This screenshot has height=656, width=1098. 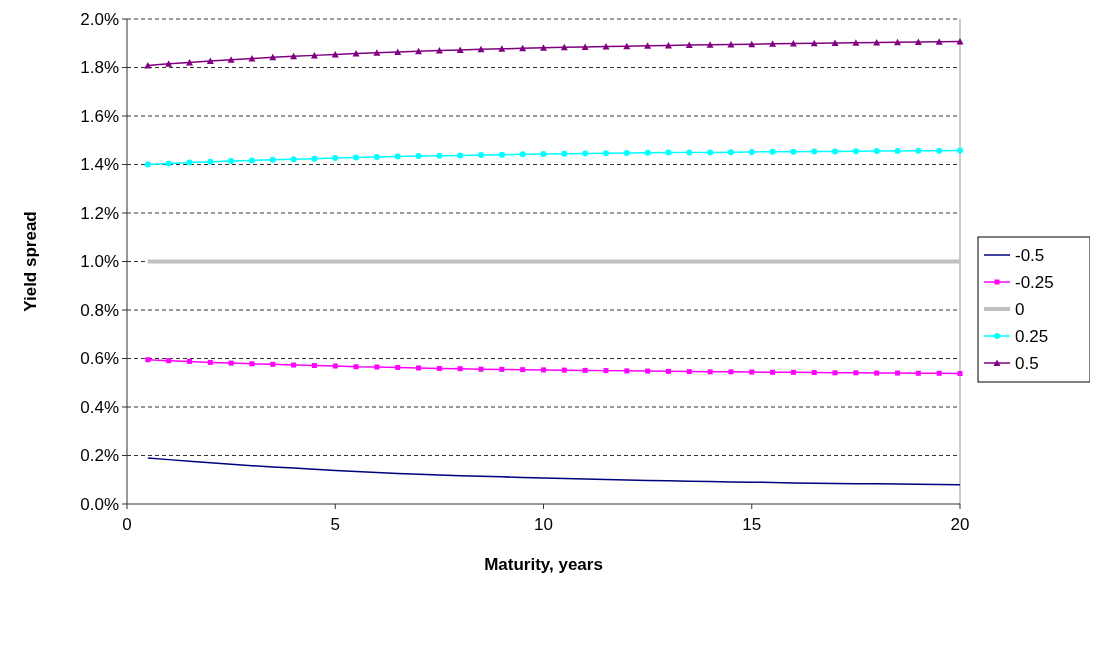 I want to click on legend-label: -0.25, so click(x=1034, y=282).